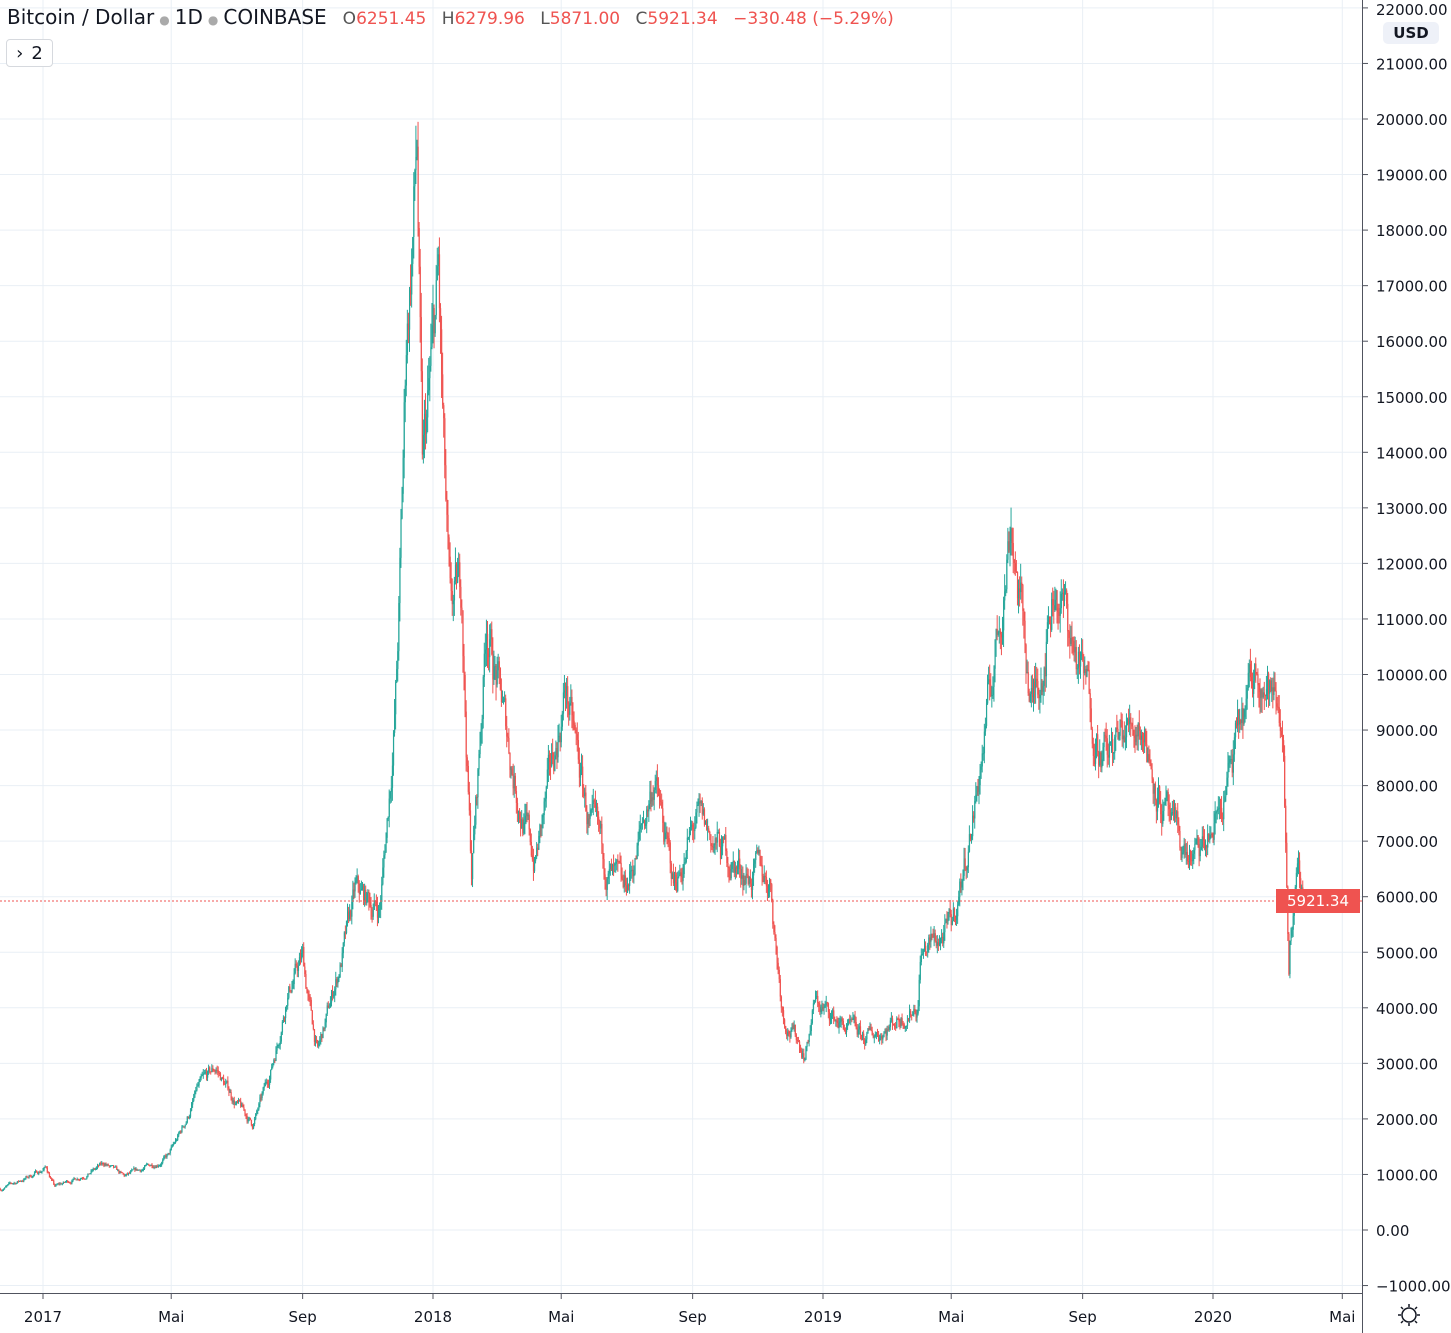 The height and width of the screenshot is (1333, 1451). What do you see at coordinates (81, 17) in the screenshot?
I see `symbol-name: Bitcoin / Dollar` at bounding box center [81, 17].